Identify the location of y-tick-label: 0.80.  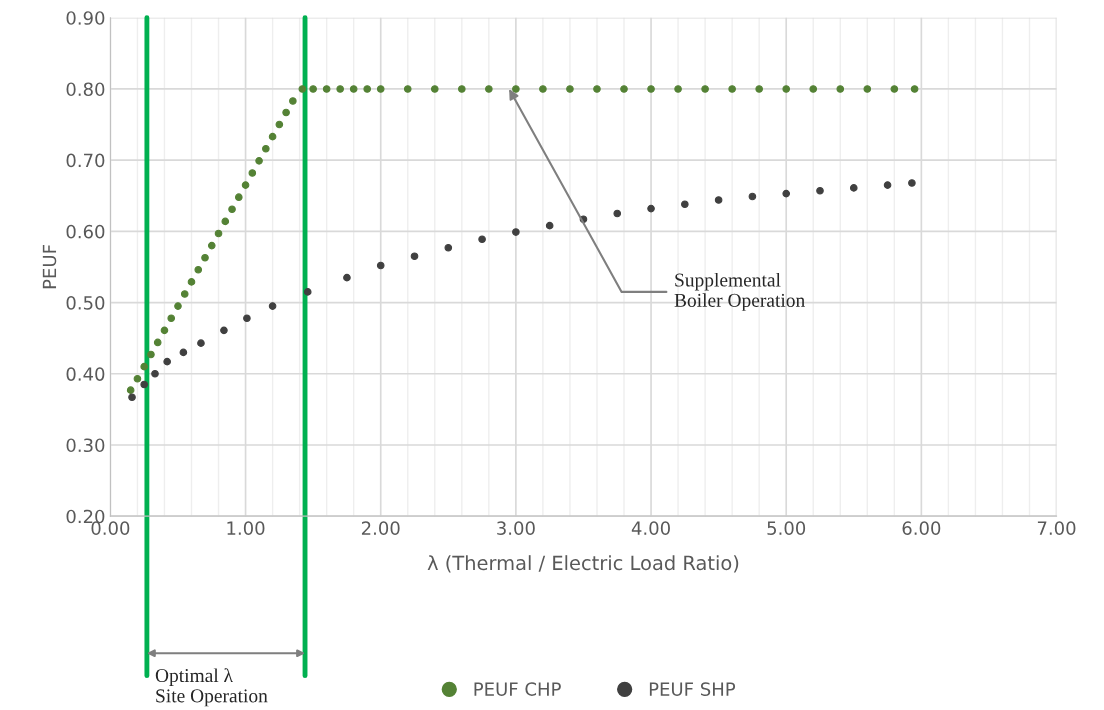
(85, 89).